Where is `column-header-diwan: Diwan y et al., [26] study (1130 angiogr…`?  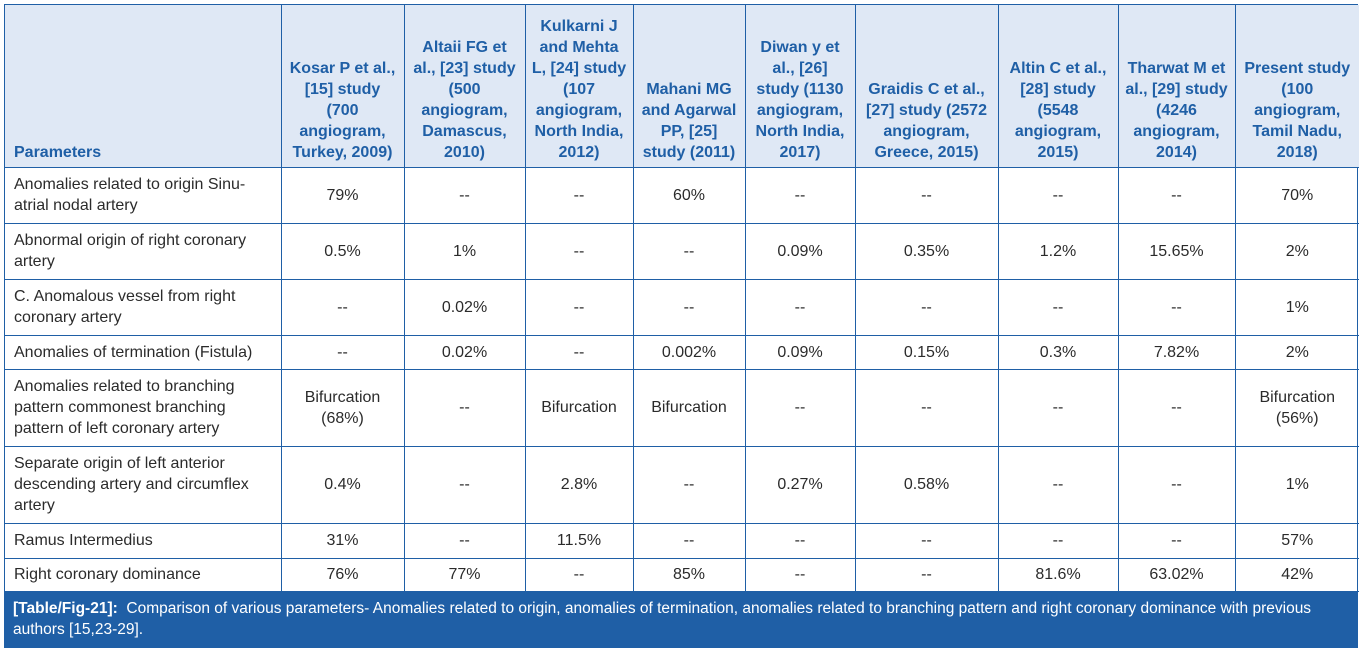
column-header-diwan: Diwan y et al., [26] study (1130 angiogr… is located at coordinates (800, 86).